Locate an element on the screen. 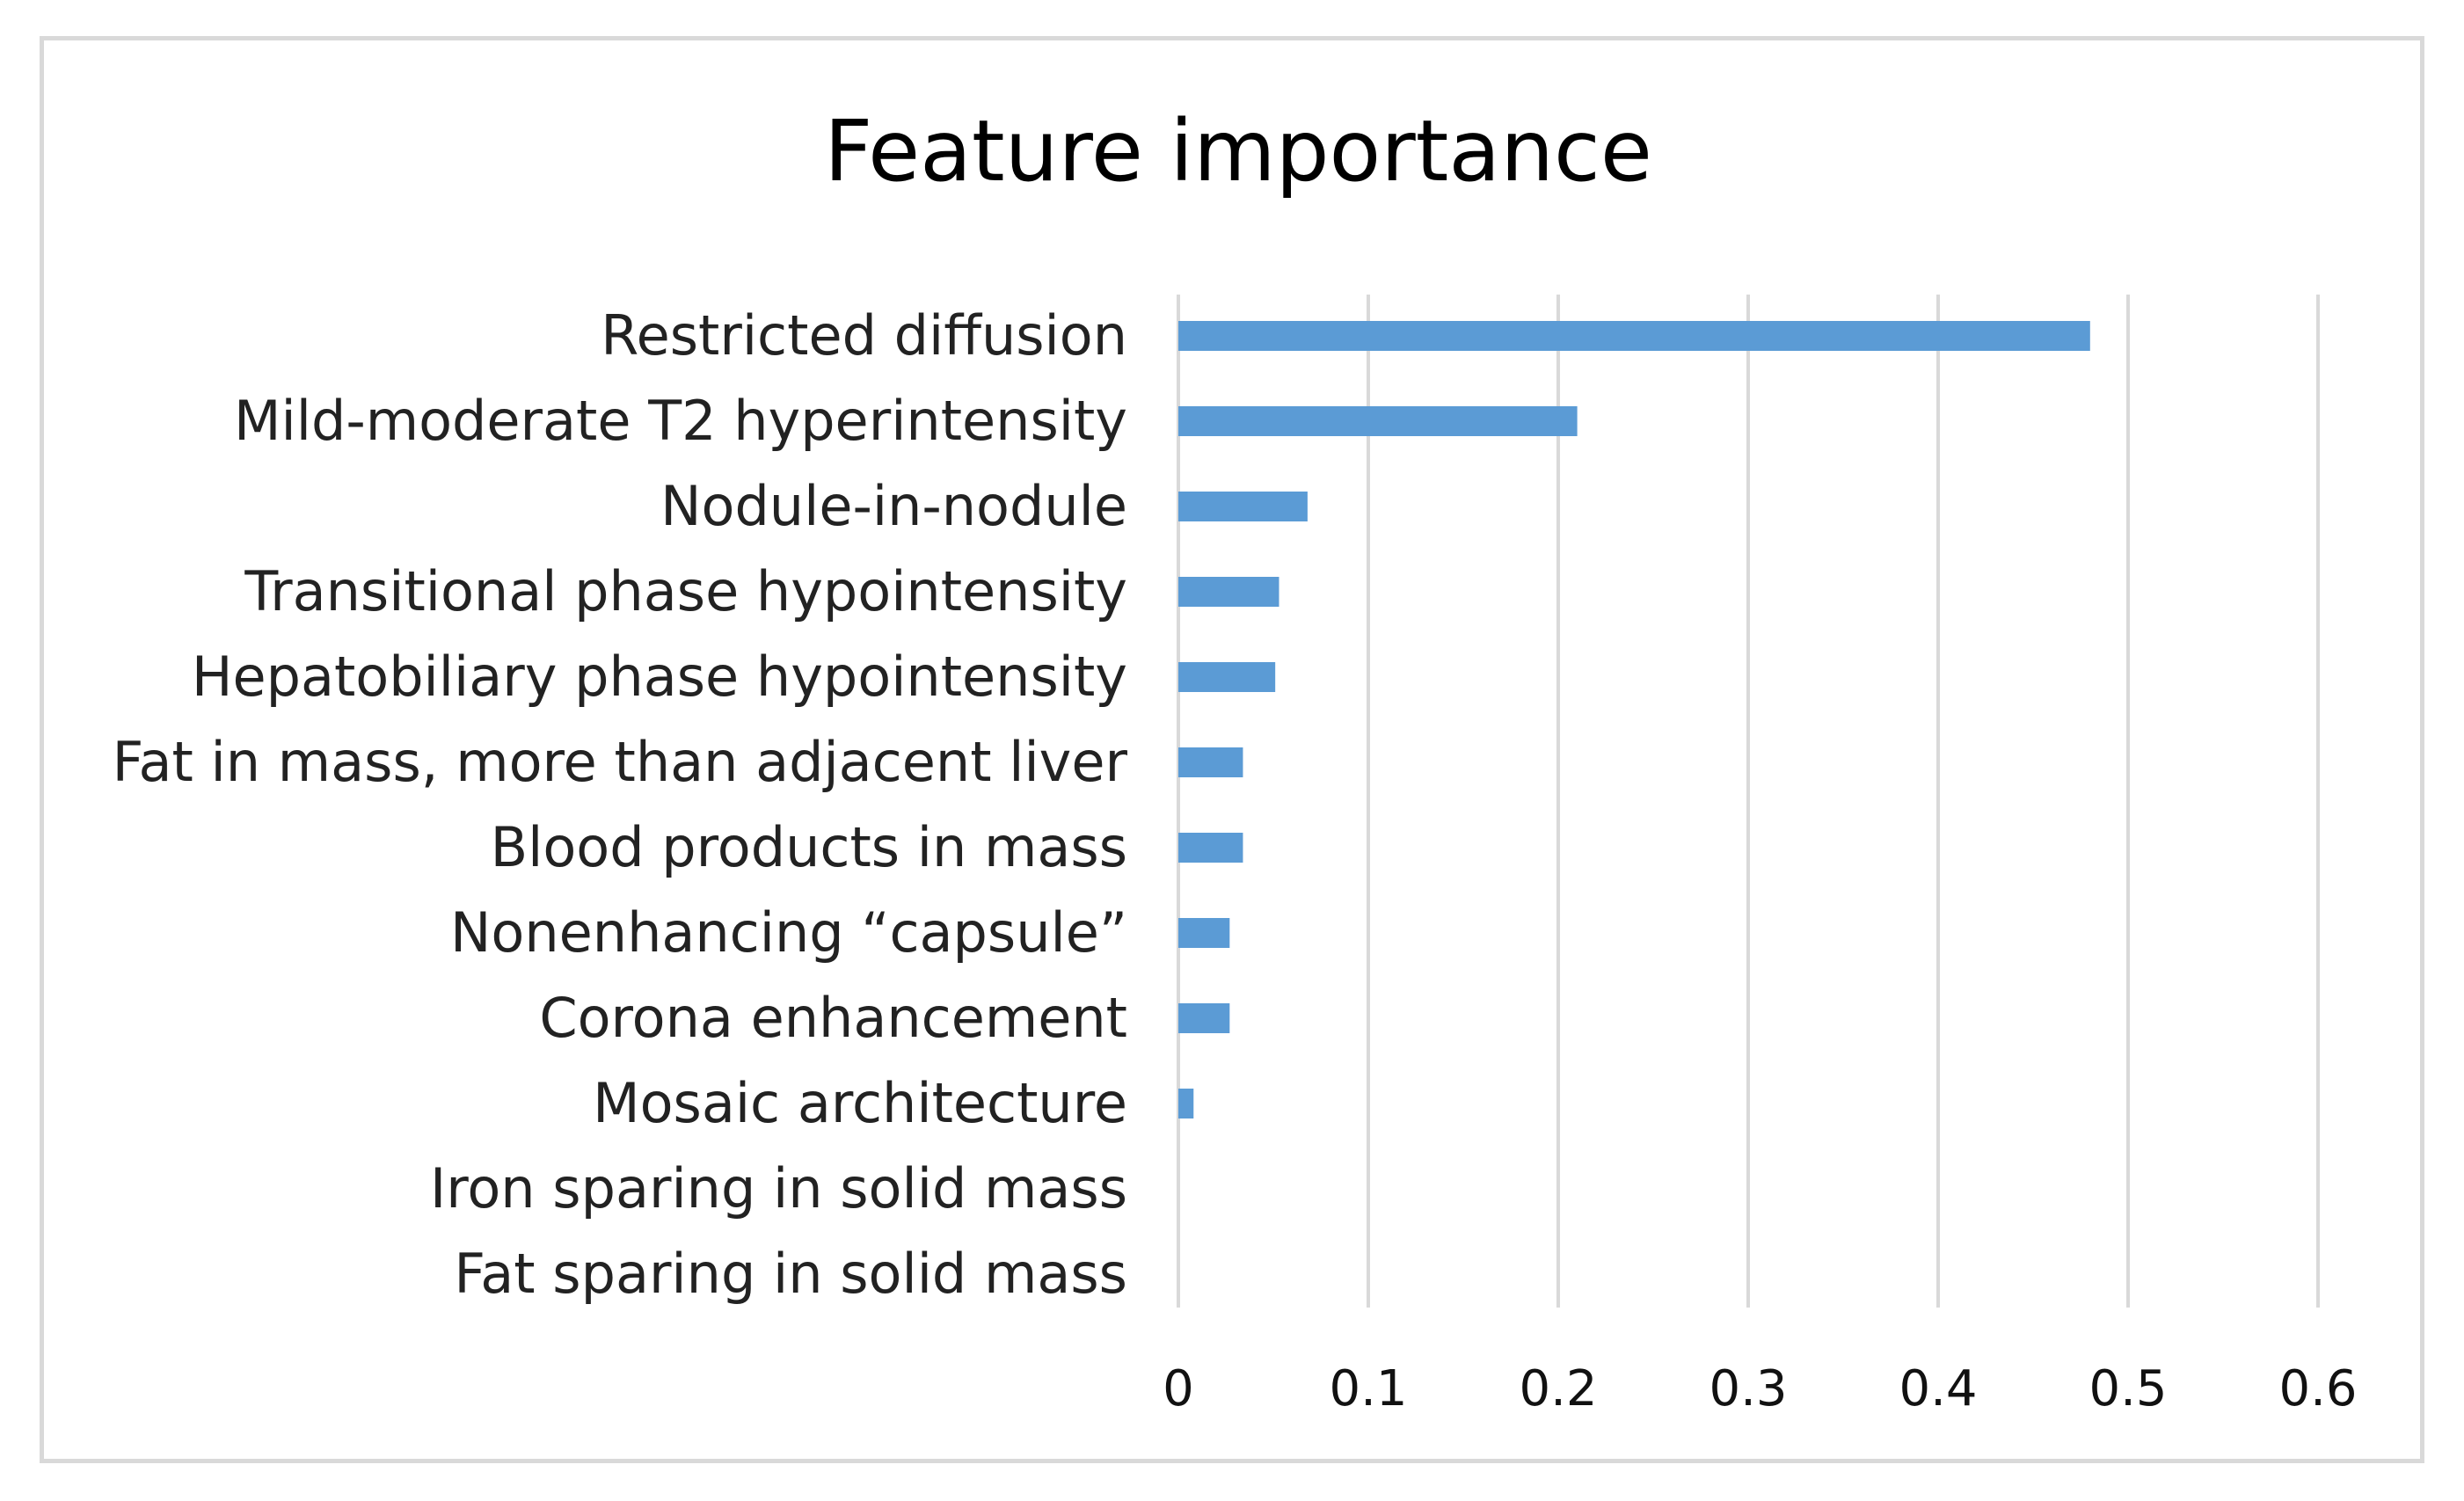 The width and height of the screenshot is (2464, 1501). x-tick-label-4: 0.4 is located at coordinates (1938, 1388).